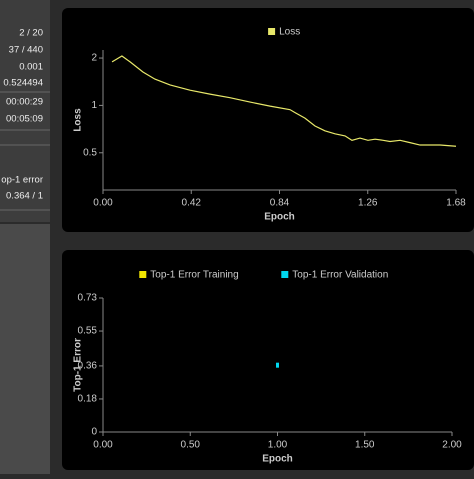 This screenshot has height=479, width=474. I want to click on legend-label: Loss, so click(289, 32).